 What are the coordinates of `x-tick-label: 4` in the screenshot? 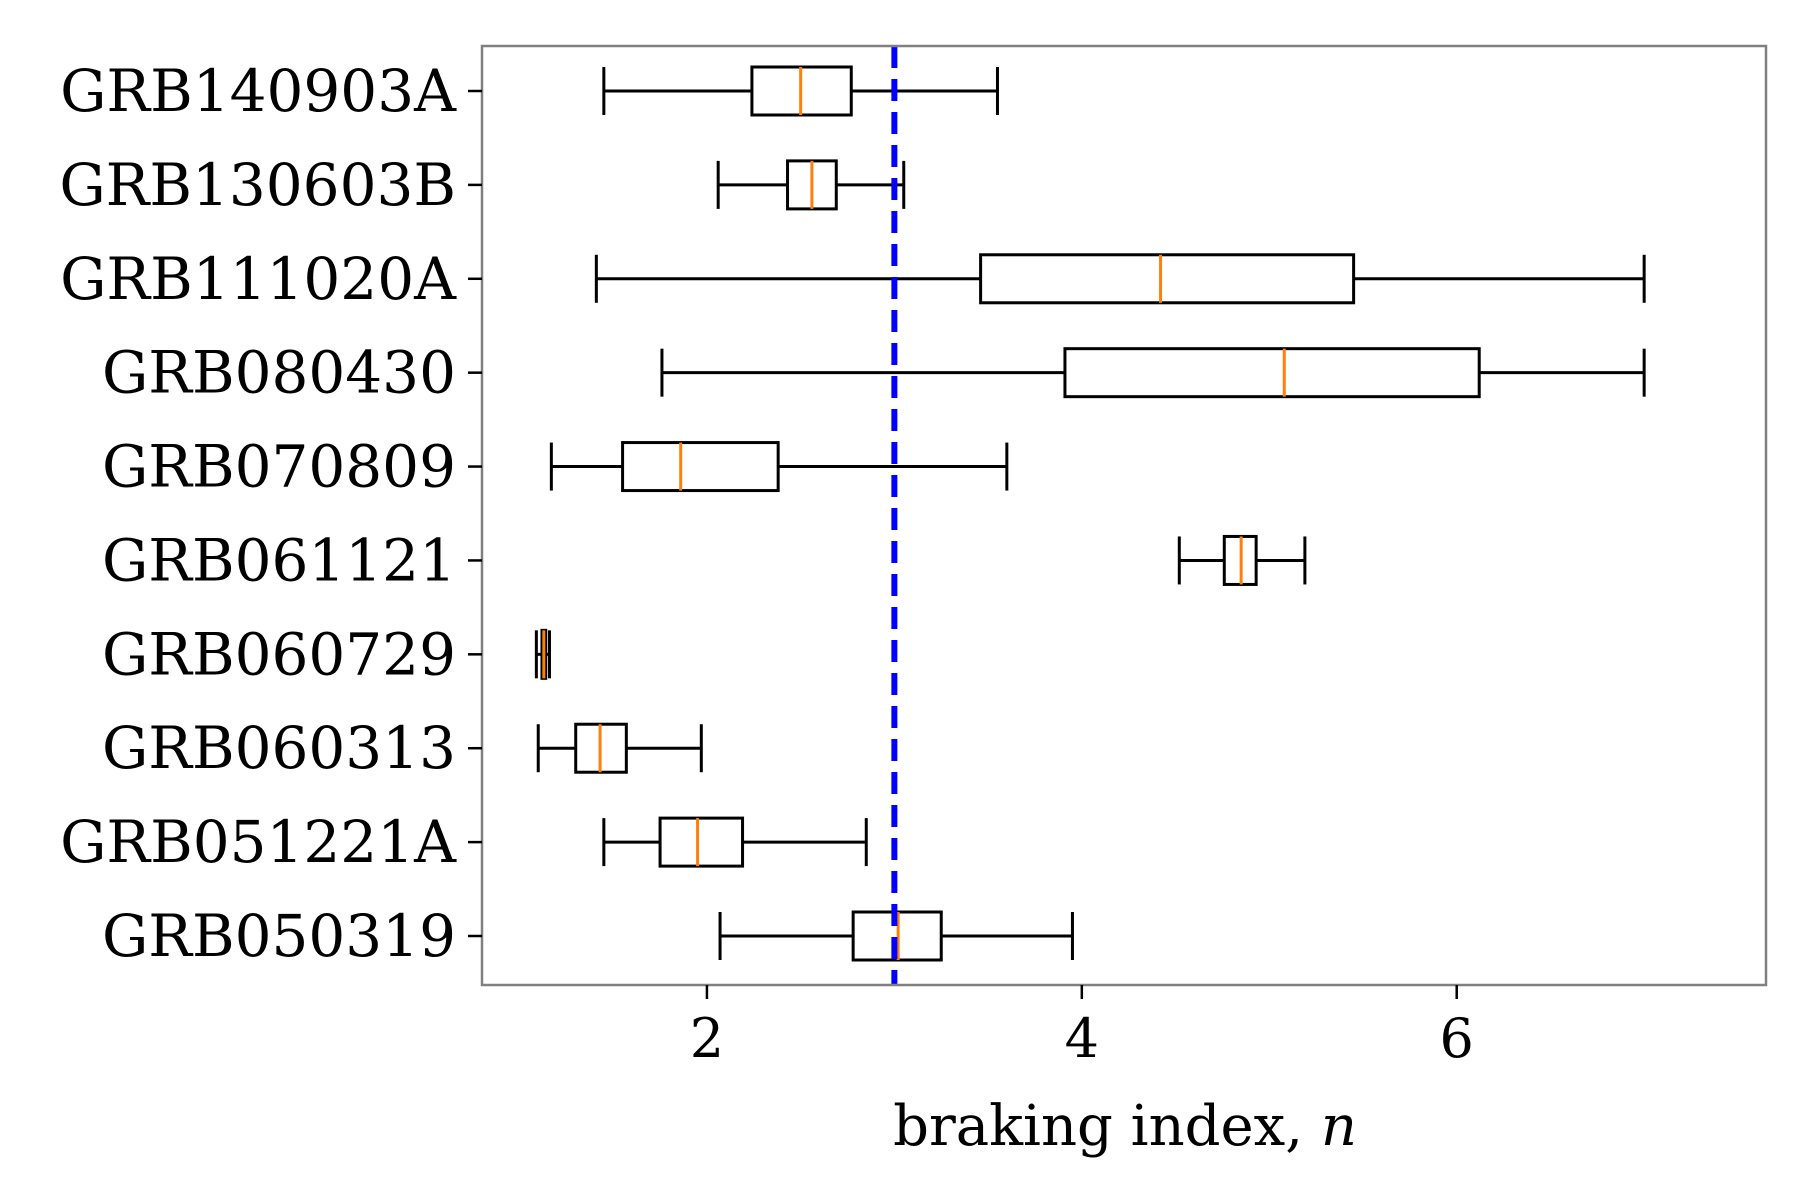 It's located at (1082, 1038).